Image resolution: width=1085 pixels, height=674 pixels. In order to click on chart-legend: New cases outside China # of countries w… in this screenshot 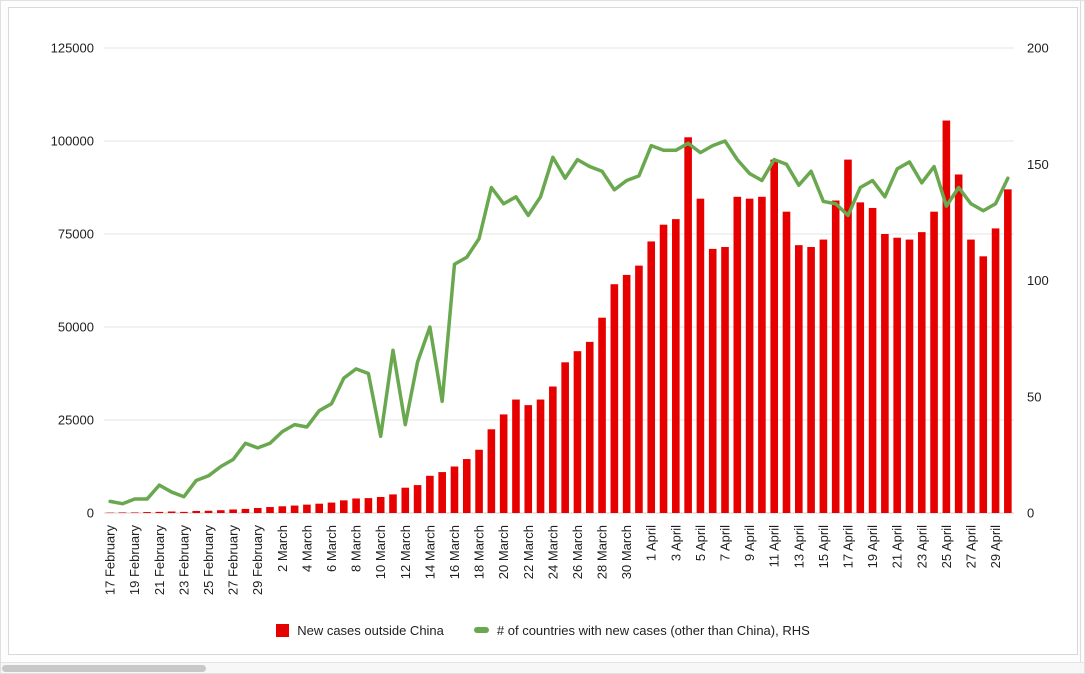, I will do `click(543, 630)`.